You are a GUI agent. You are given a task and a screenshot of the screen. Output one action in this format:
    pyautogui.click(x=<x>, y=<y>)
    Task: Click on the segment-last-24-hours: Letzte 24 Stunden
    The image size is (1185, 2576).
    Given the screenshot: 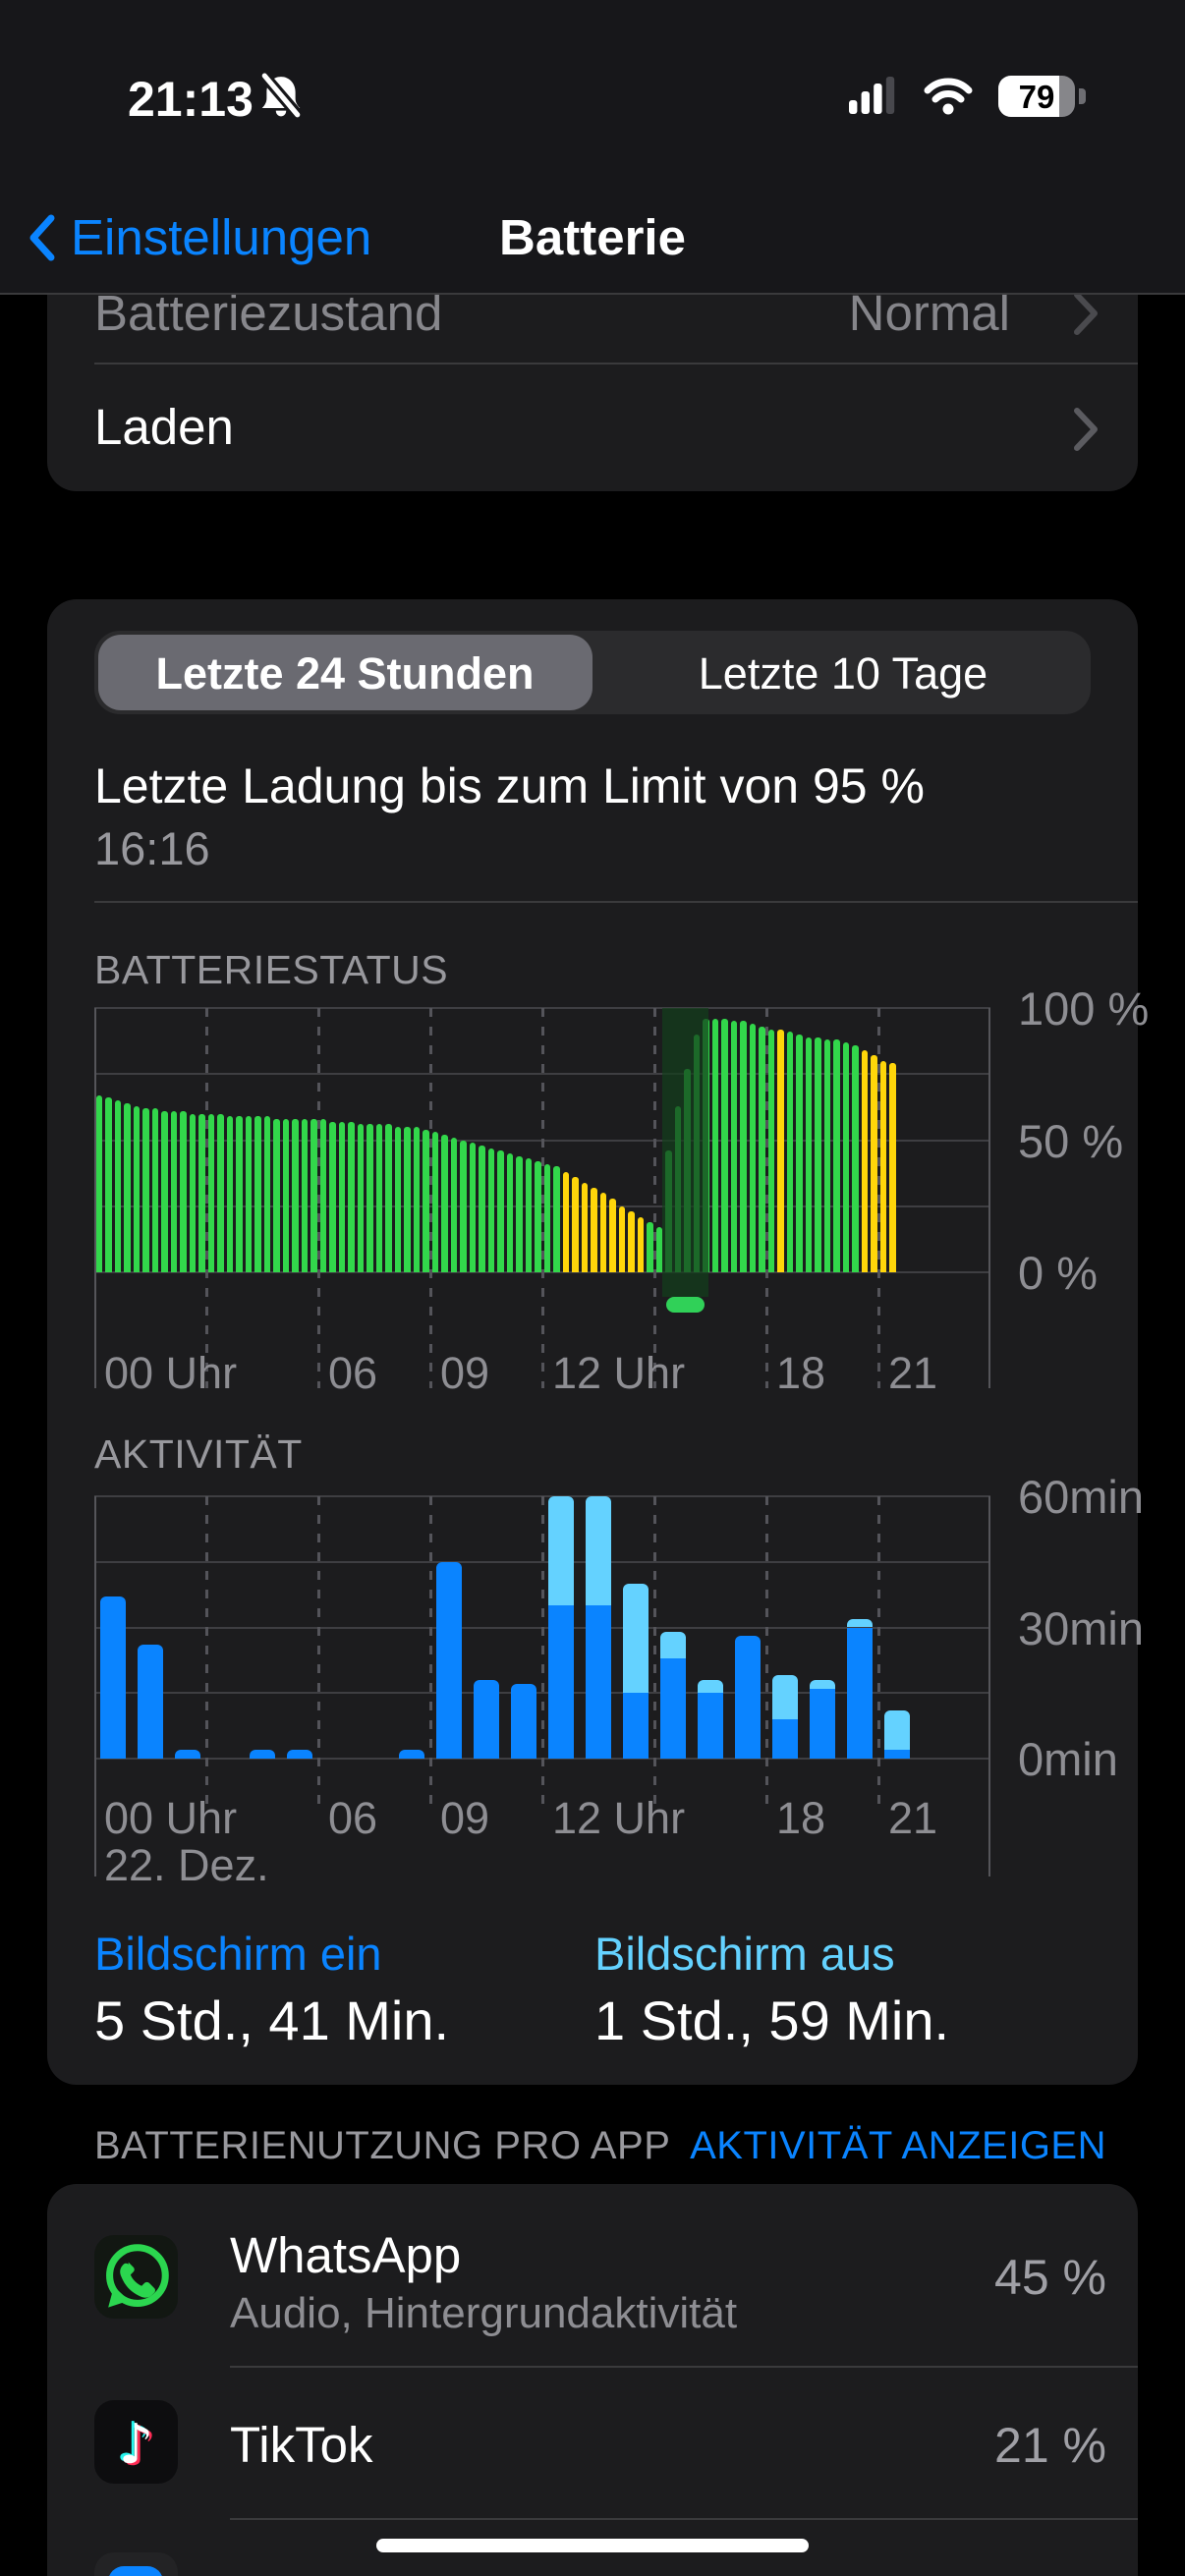 What is the action you would take?
    pyautogui.click(x=345, y=673)
    